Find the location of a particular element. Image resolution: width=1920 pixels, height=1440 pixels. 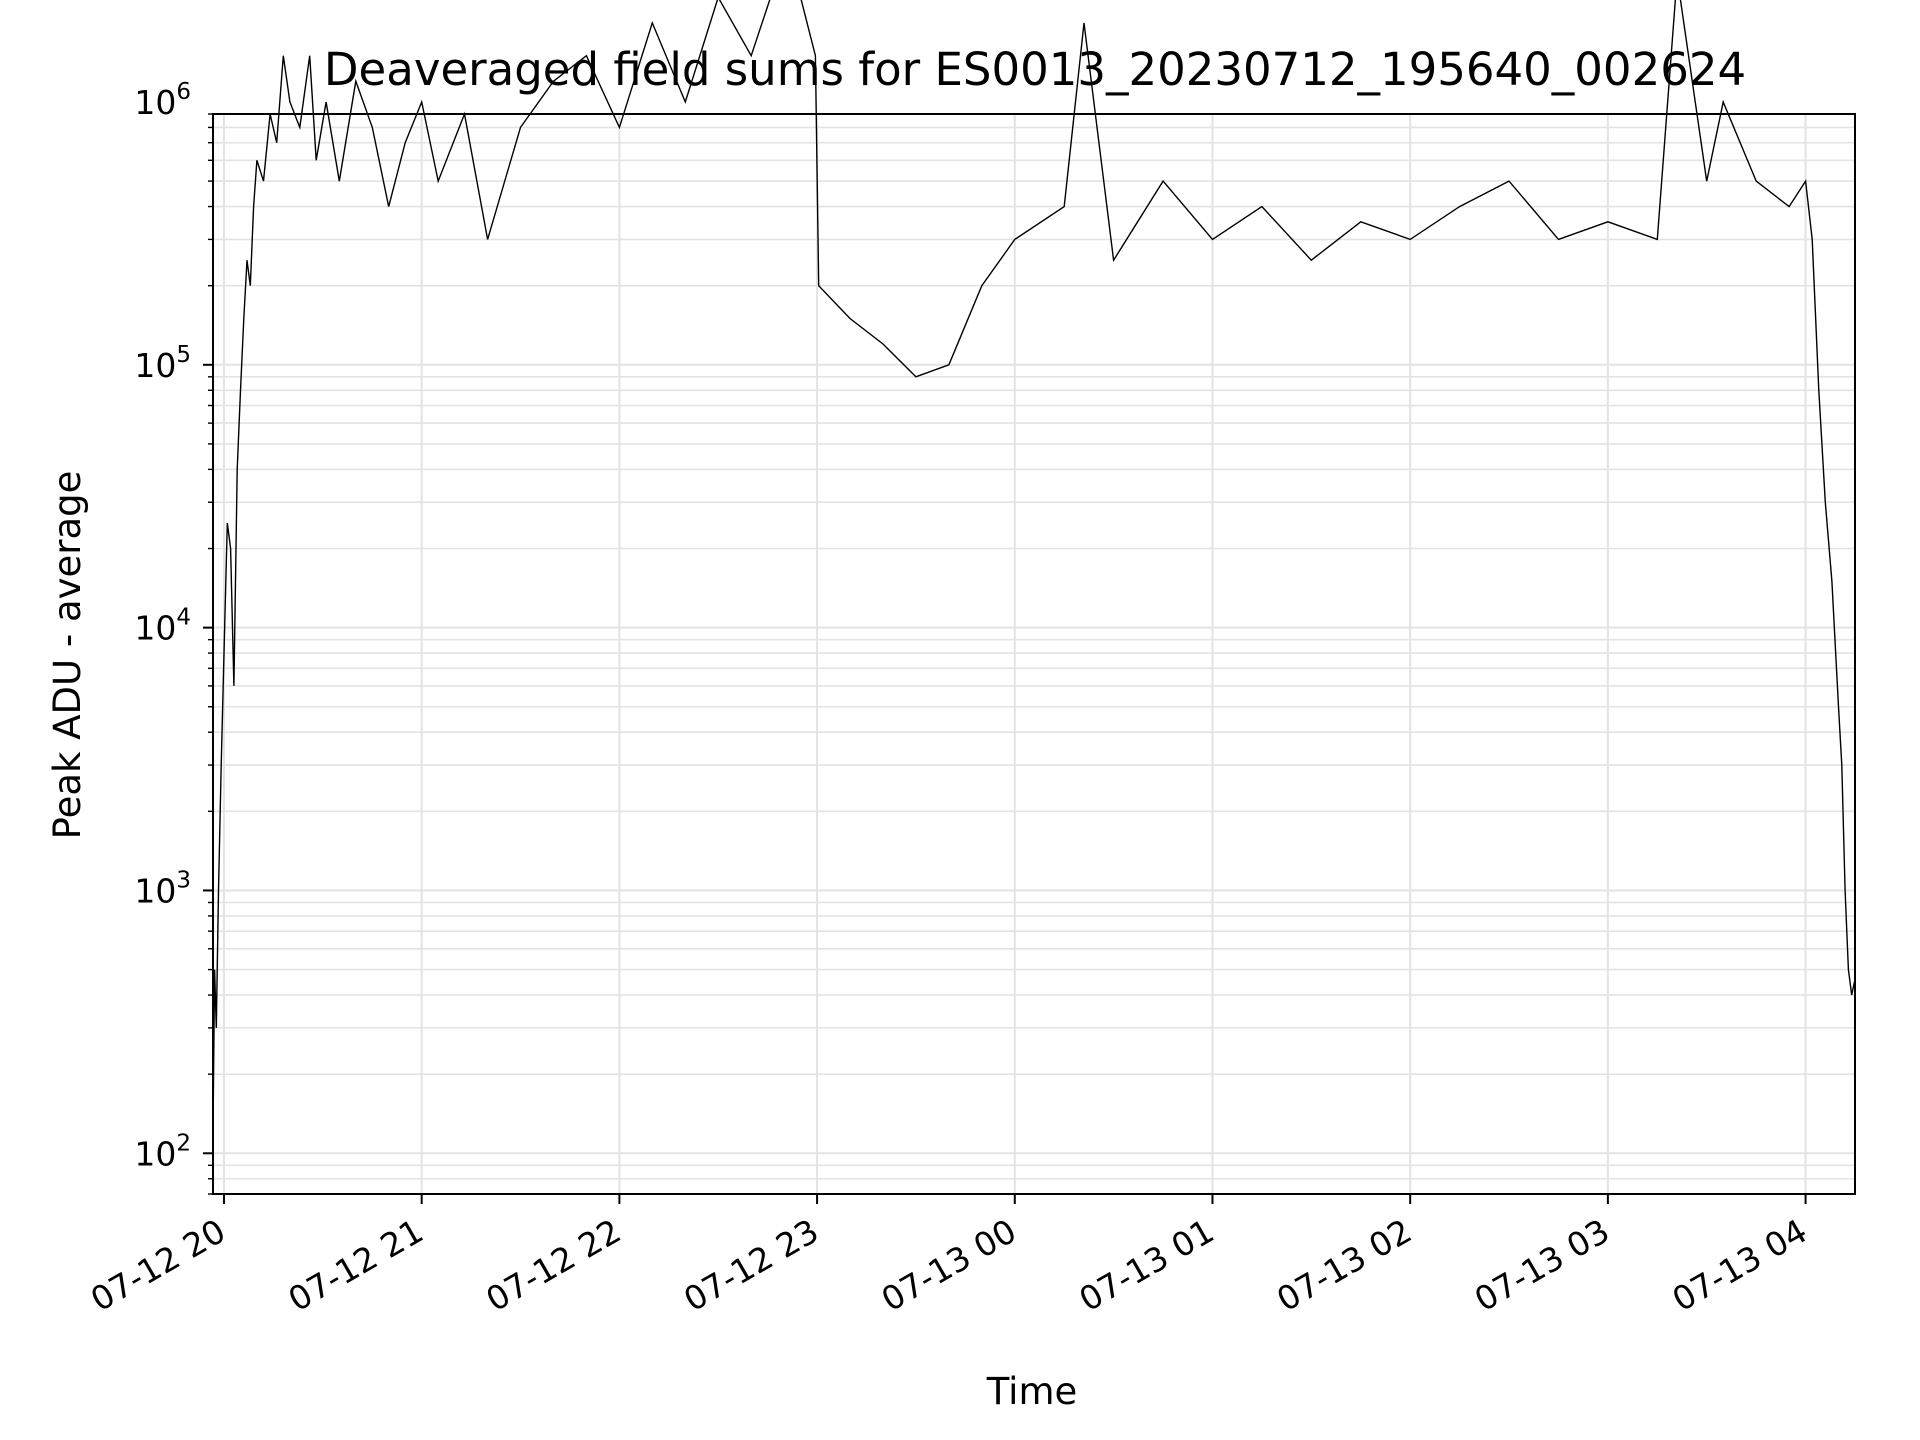

y-axis-ticks: 102 103 104 105 106 is located at coordinates (173, 637).